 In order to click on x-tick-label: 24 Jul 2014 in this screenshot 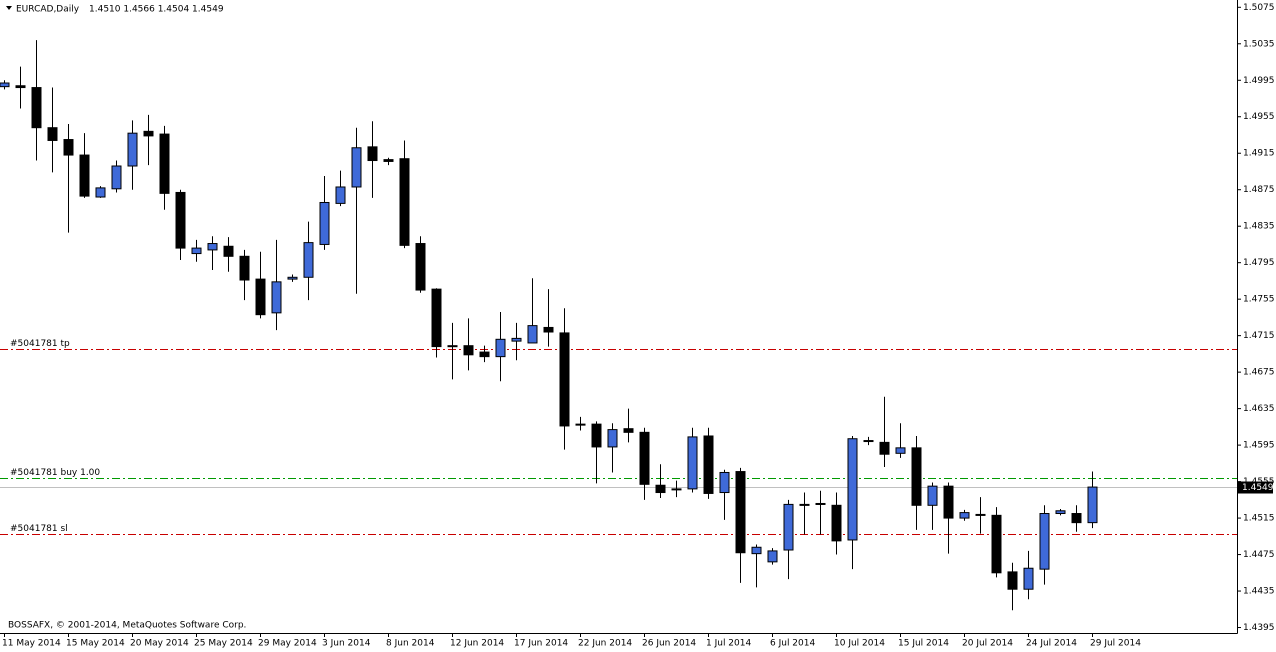, I will do `click(1051, 644)`.